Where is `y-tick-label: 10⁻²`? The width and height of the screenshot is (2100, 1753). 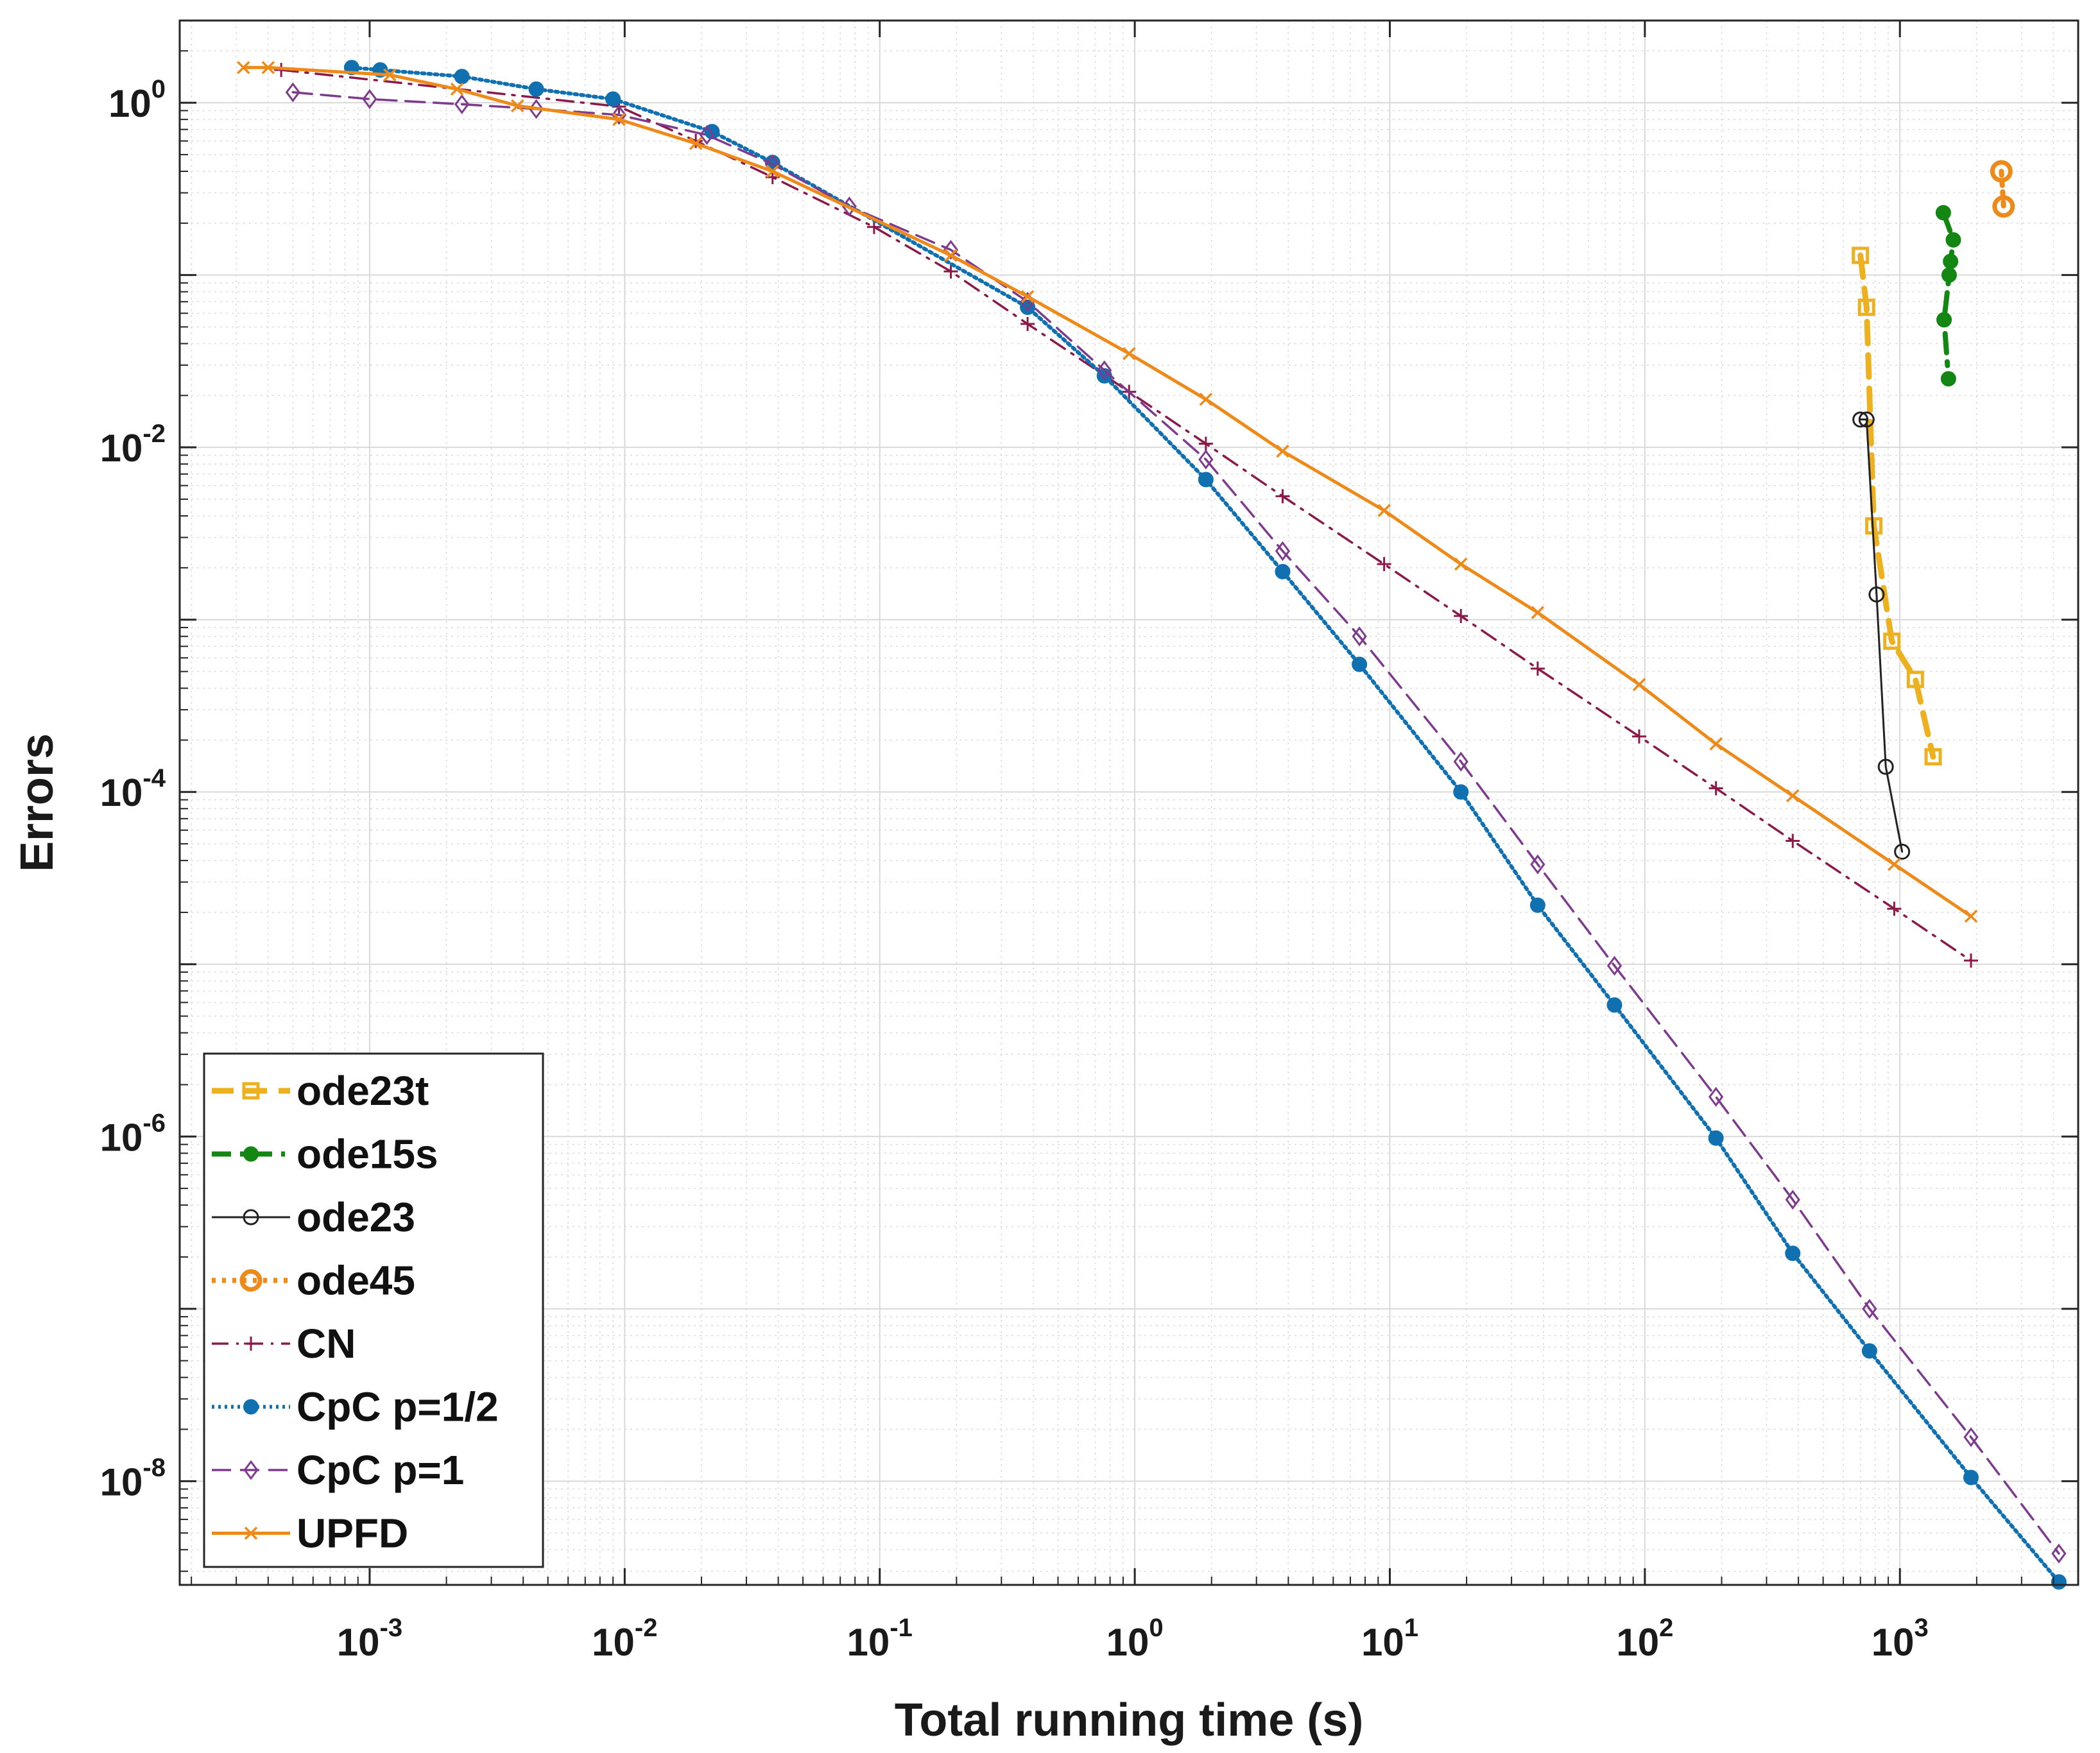 y-tick-label: 10⁻² is located at coordinates (133, 445).